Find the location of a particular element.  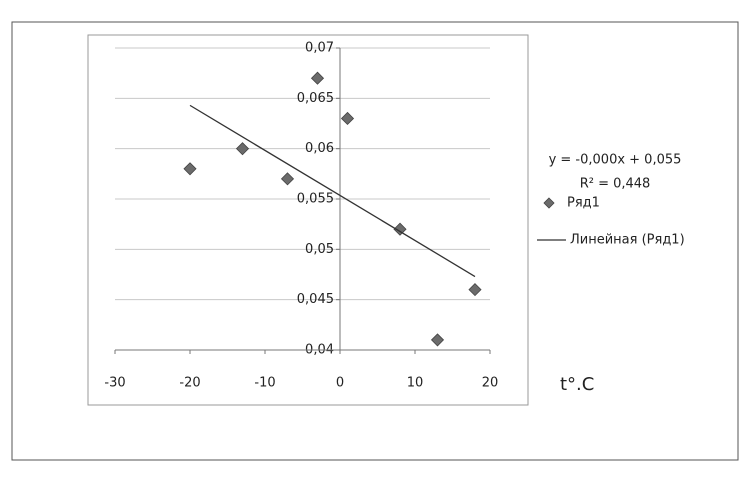

y-tick-label: 0,07 is located at coordinates (319, 48).